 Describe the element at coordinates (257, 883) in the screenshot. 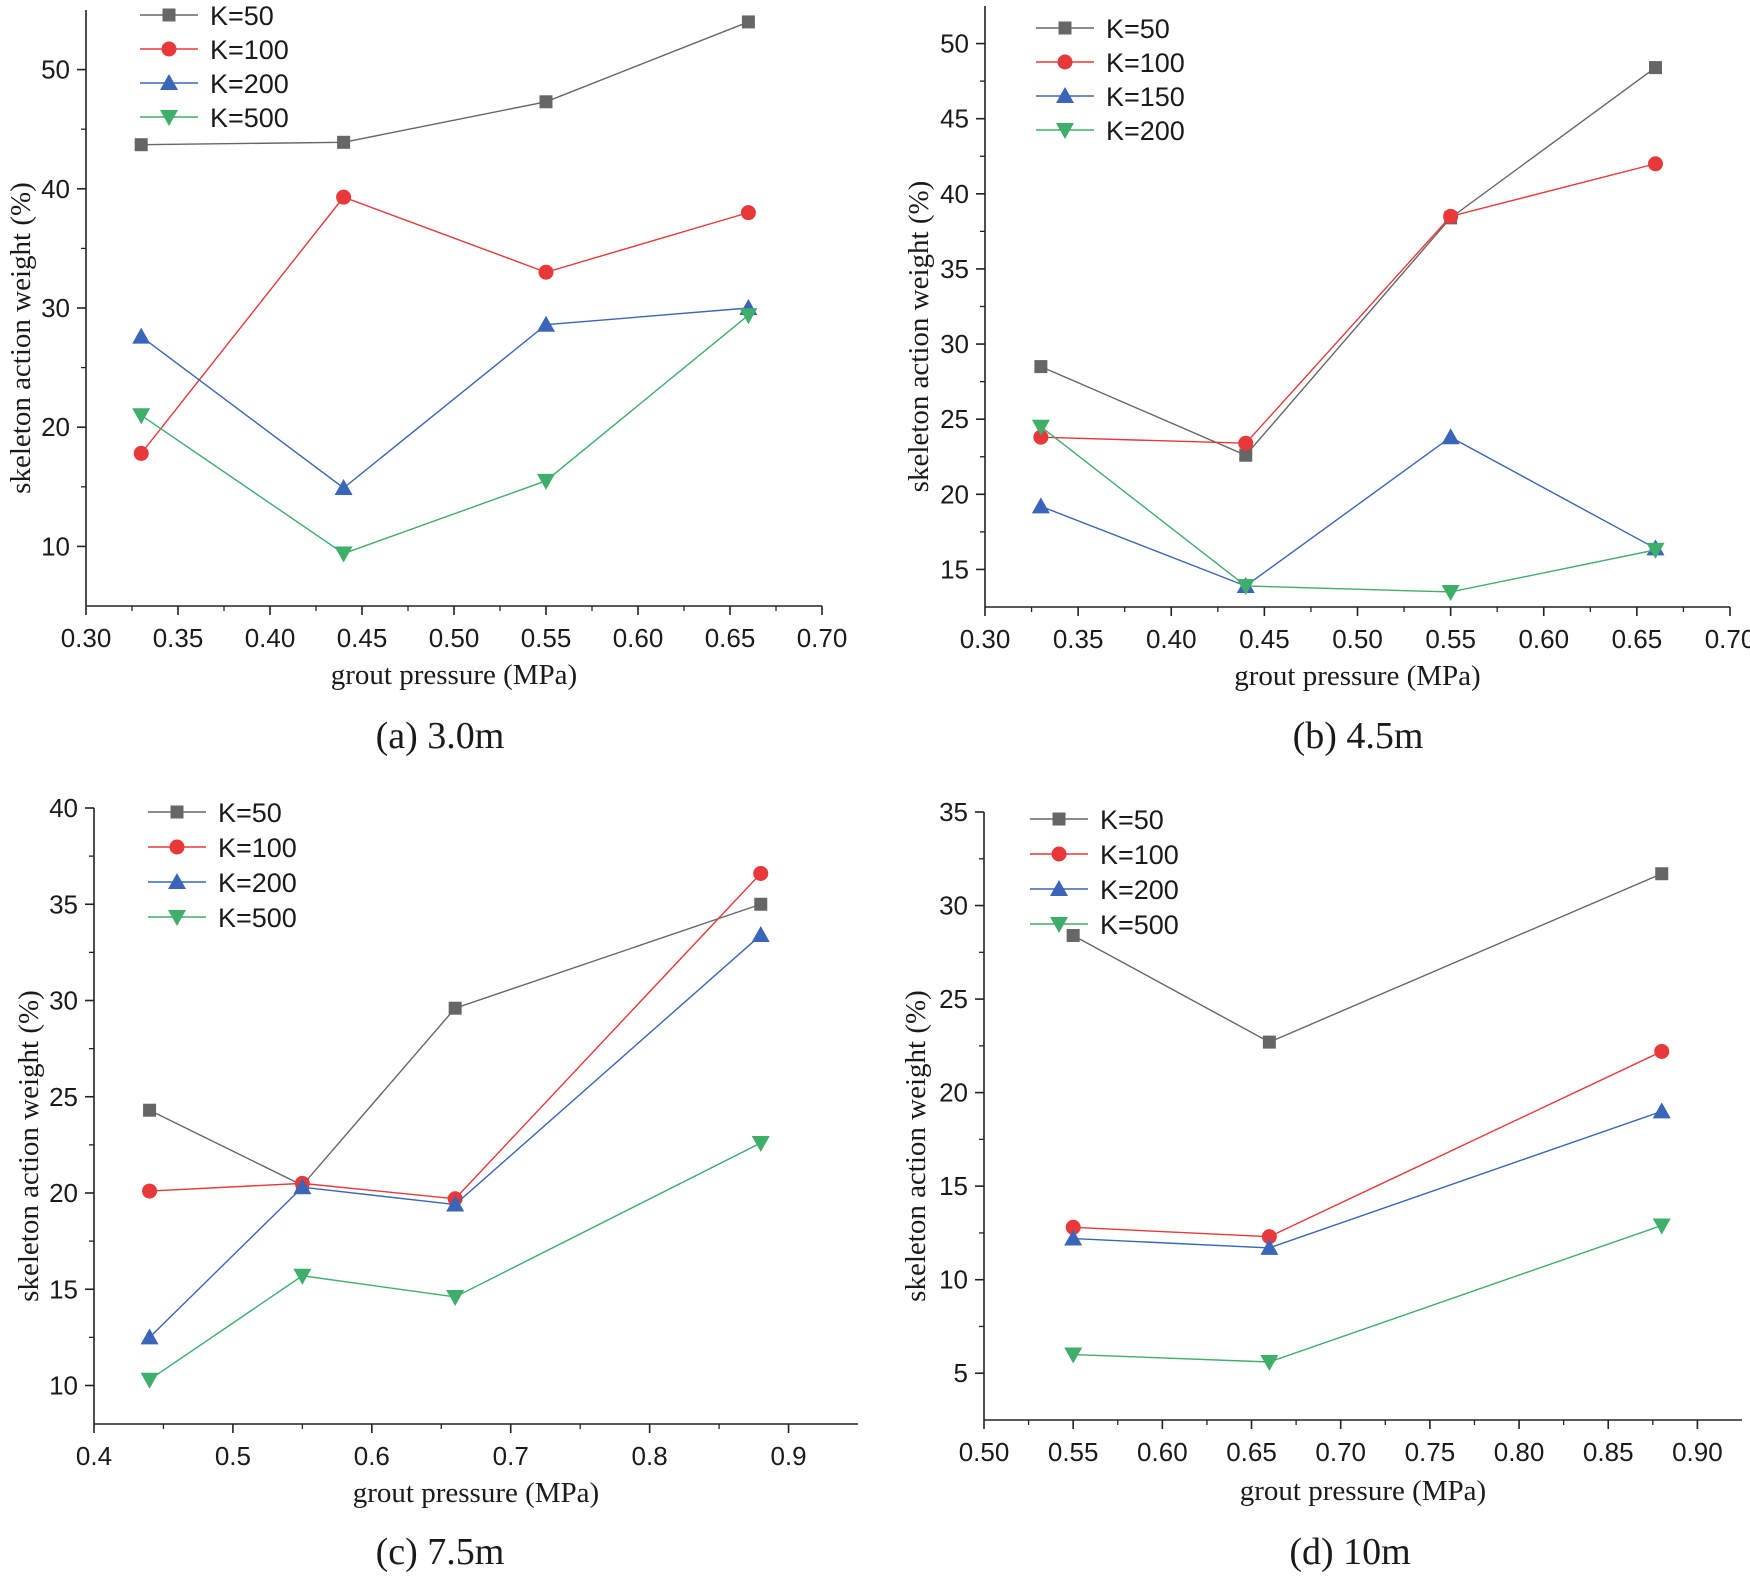

I see `legend-label-k-200: K=200` at that location.